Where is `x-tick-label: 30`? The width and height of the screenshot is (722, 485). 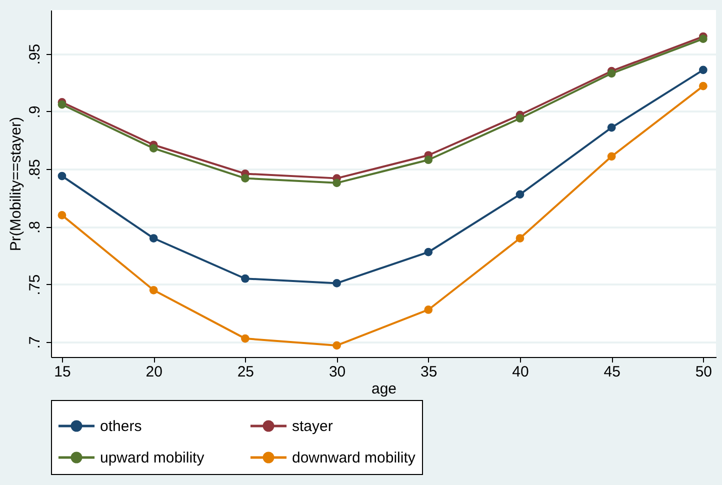 x-tick-label: 30 is located at coordinates (337, 372).